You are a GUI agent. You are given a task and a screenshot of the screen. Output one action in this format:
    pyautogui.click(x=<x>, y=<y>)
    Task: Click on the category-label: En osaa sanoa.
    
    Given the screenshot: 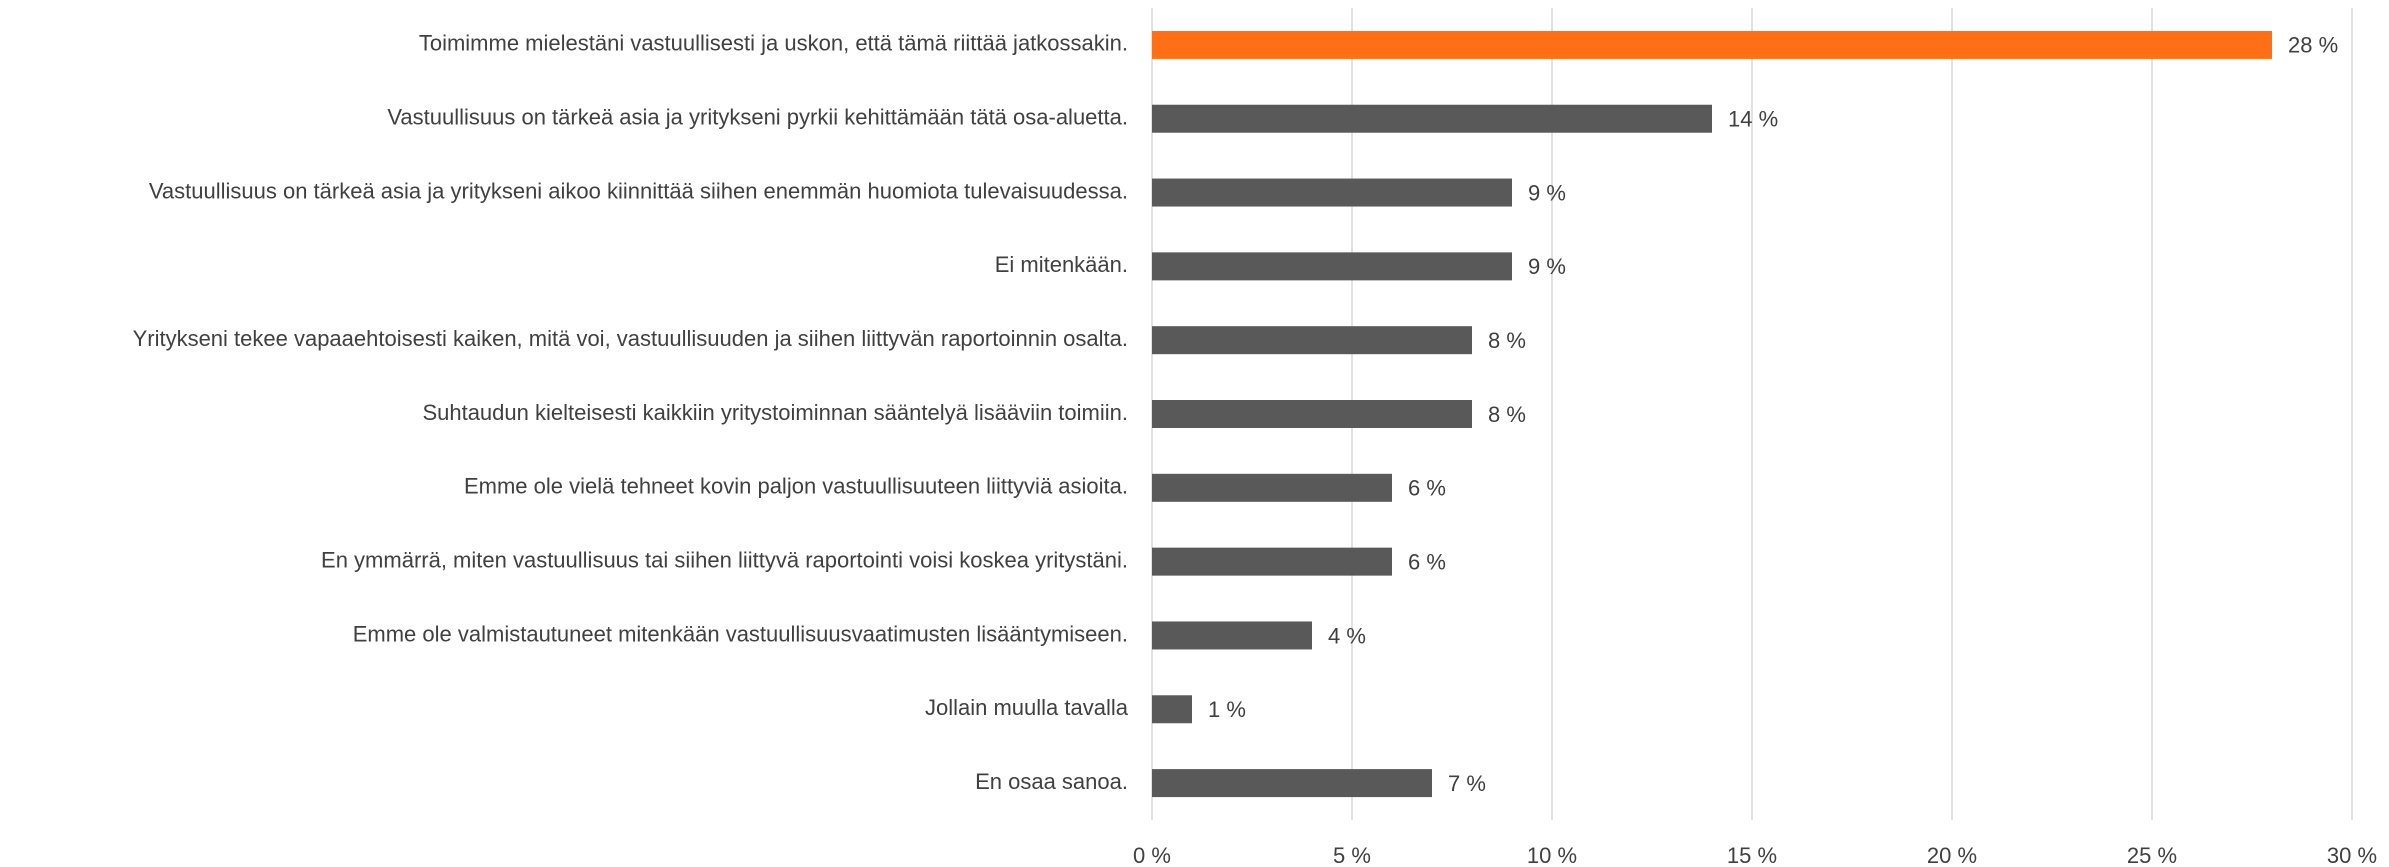 What is the action you would take?
    pyautogui.click(x=1051, y=781)
    